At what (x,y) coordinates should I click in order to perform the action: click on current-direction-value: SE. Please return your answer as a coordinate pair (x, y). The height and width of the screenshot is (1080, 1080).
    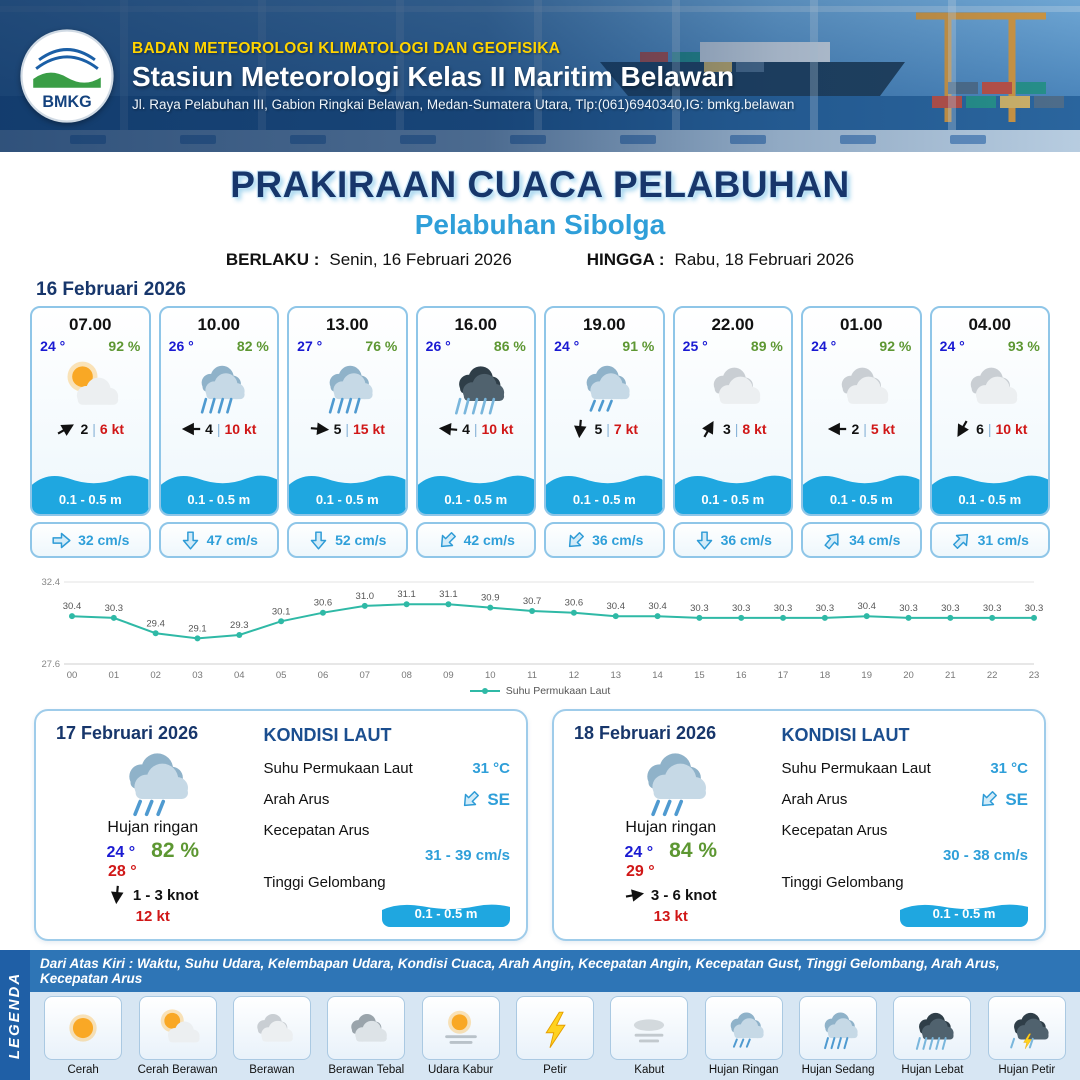
    Looking at the image, I should click on (498, 799).